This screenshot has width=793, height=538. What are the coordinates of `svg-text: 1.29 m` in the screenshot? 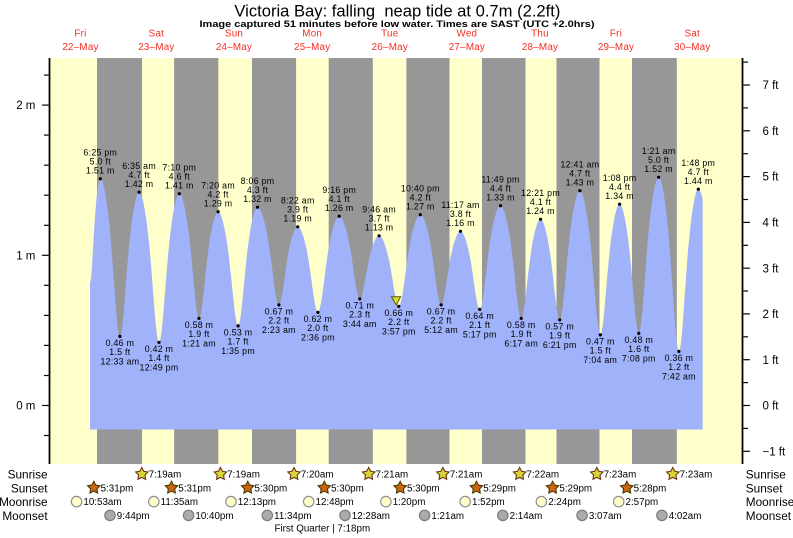 It's located at (218, 204).